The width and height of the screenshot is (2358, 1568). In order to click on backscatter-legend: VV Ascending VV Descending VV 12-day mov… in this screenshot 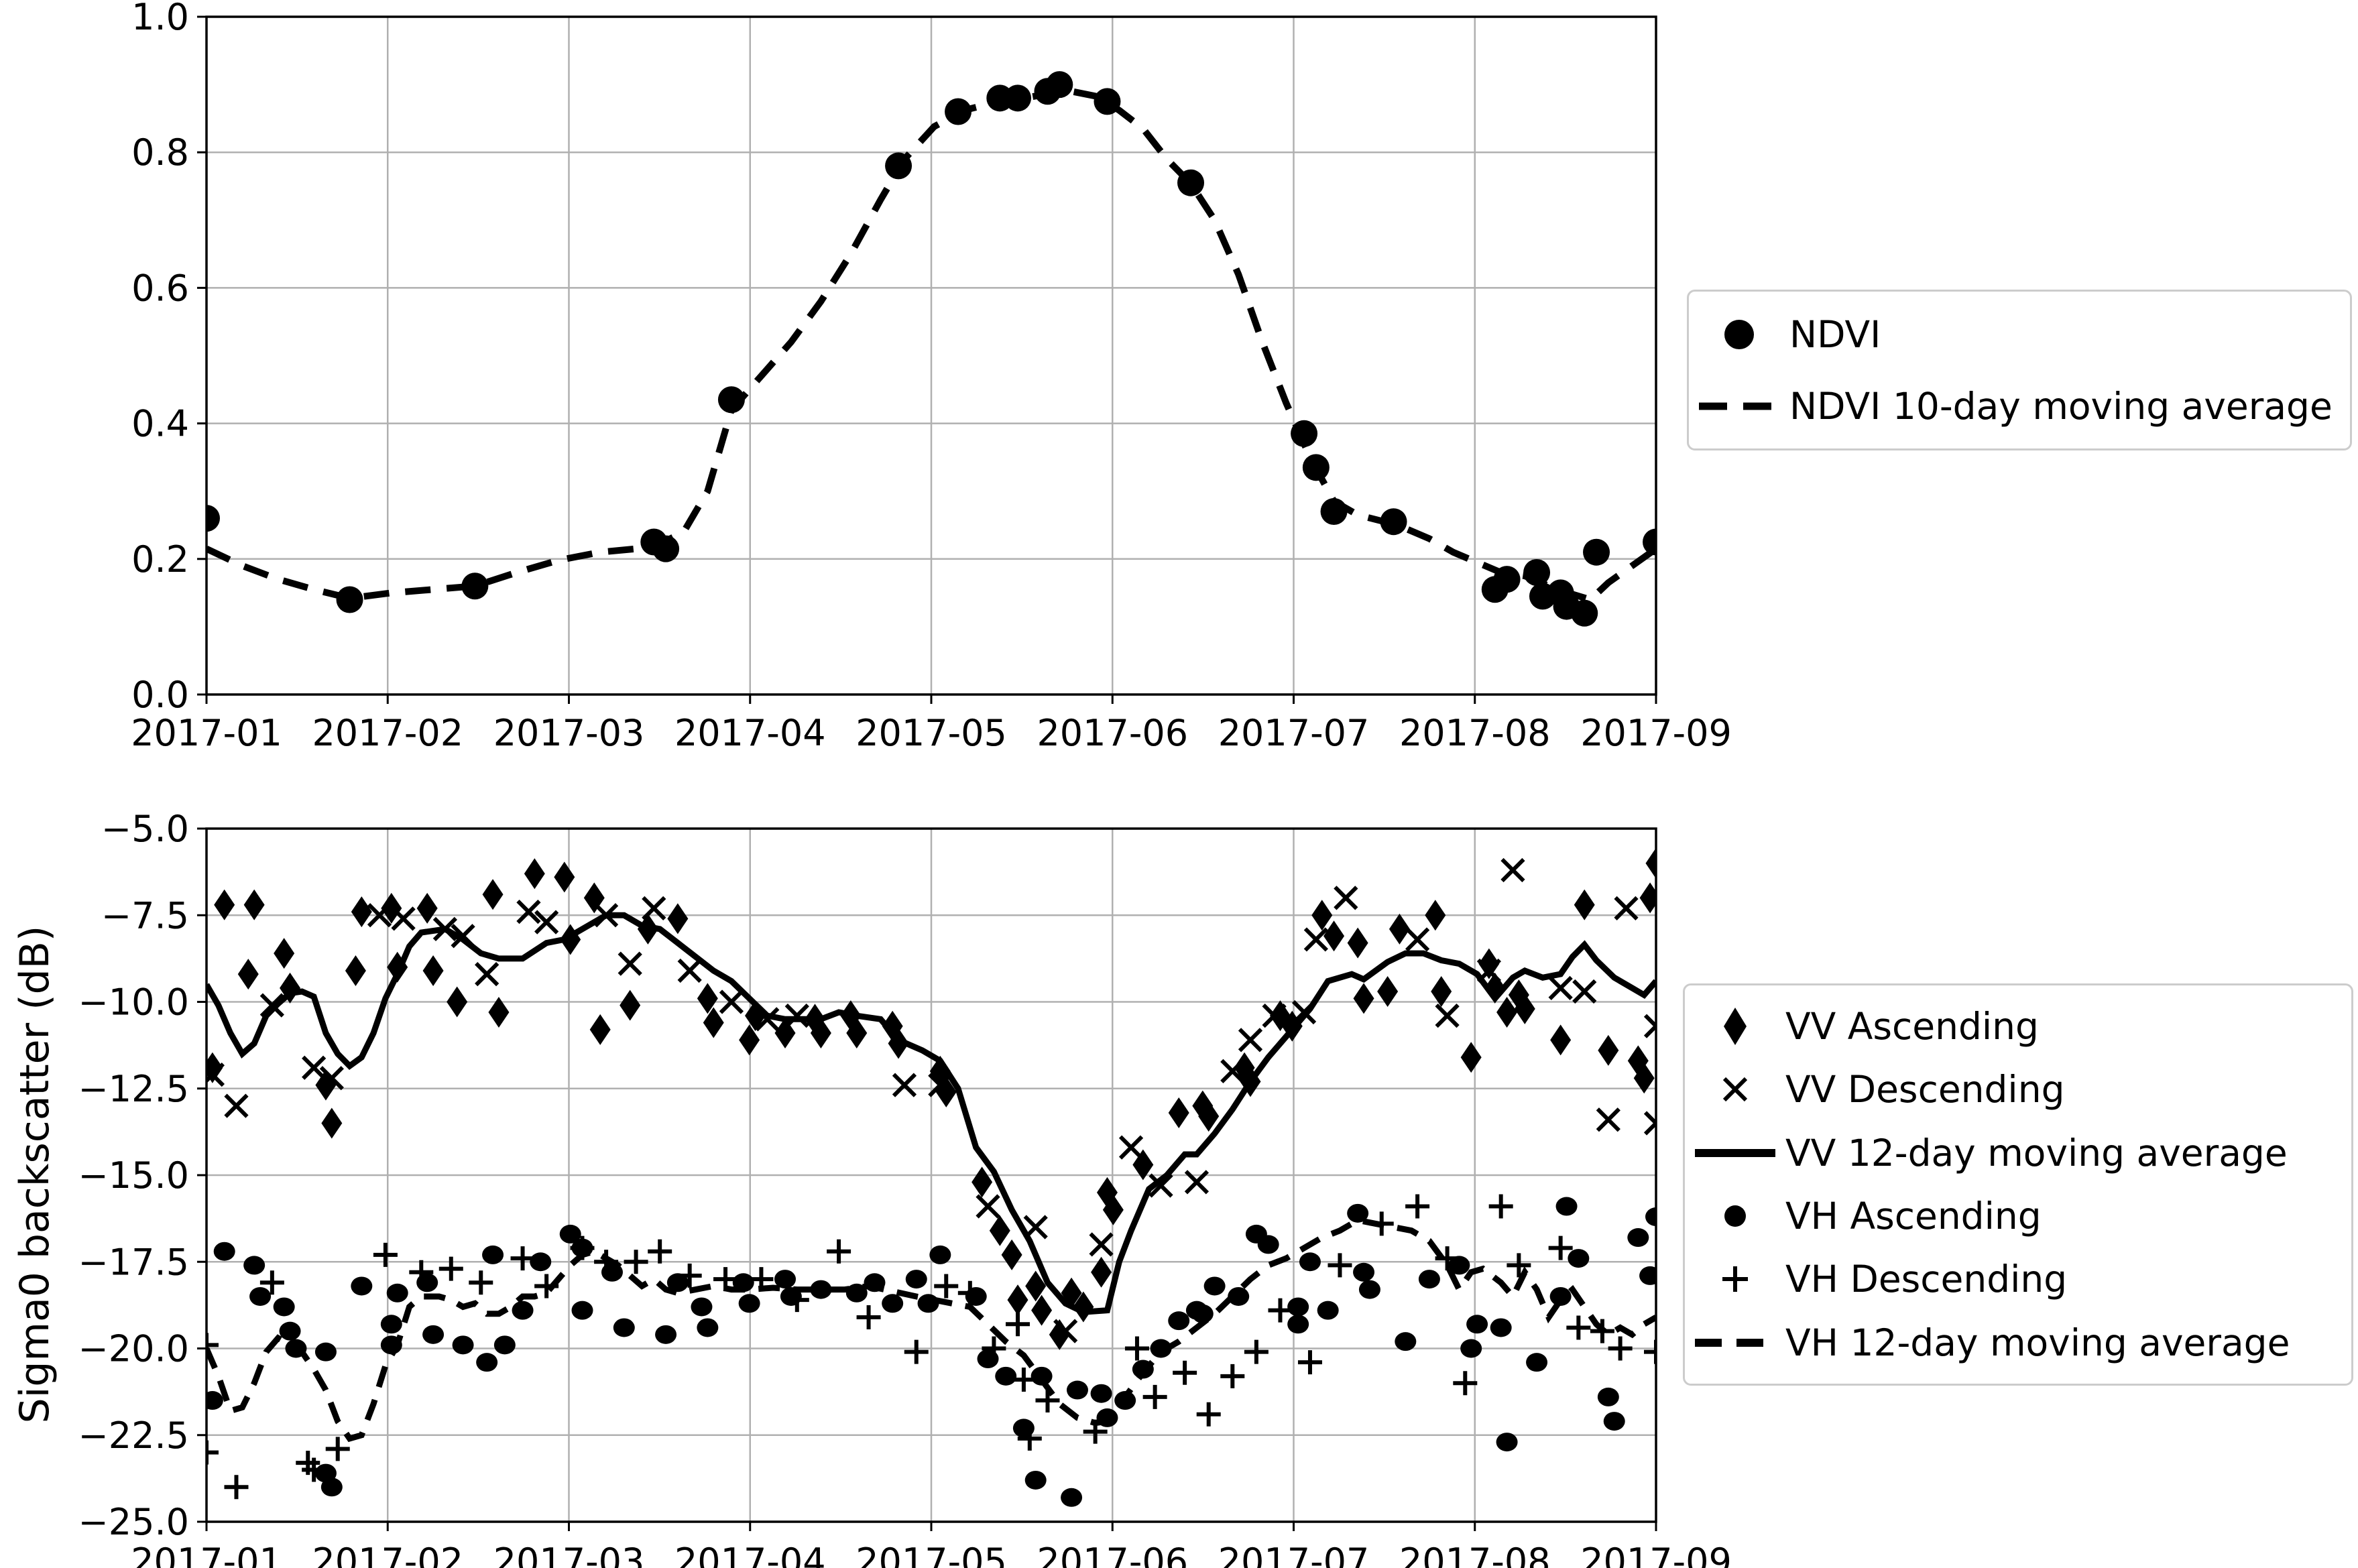, I will do `click(2018, 1184)`.